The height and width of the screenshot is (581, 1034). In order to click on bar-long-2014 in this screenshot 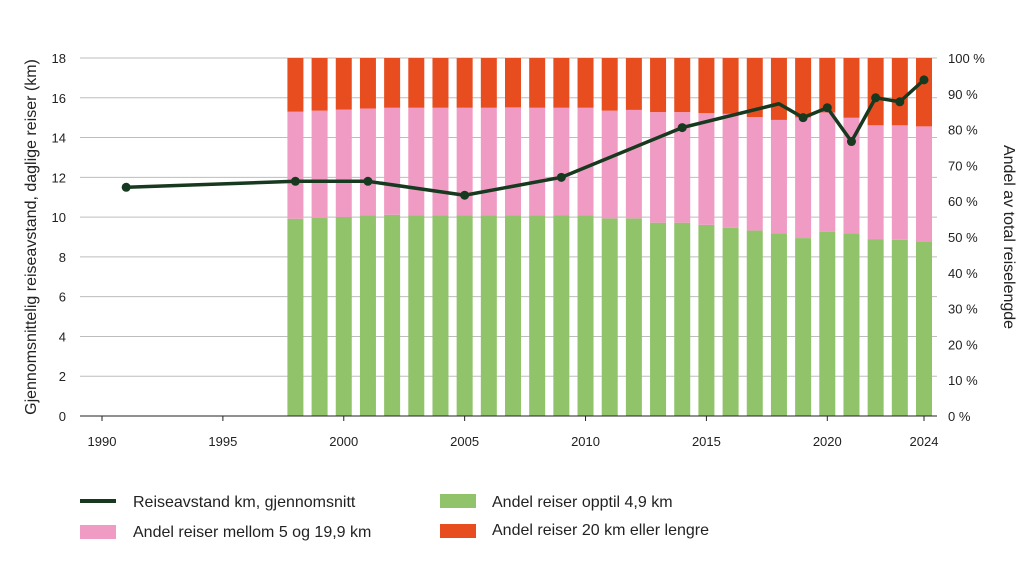, I will do `click(682, 85)`.